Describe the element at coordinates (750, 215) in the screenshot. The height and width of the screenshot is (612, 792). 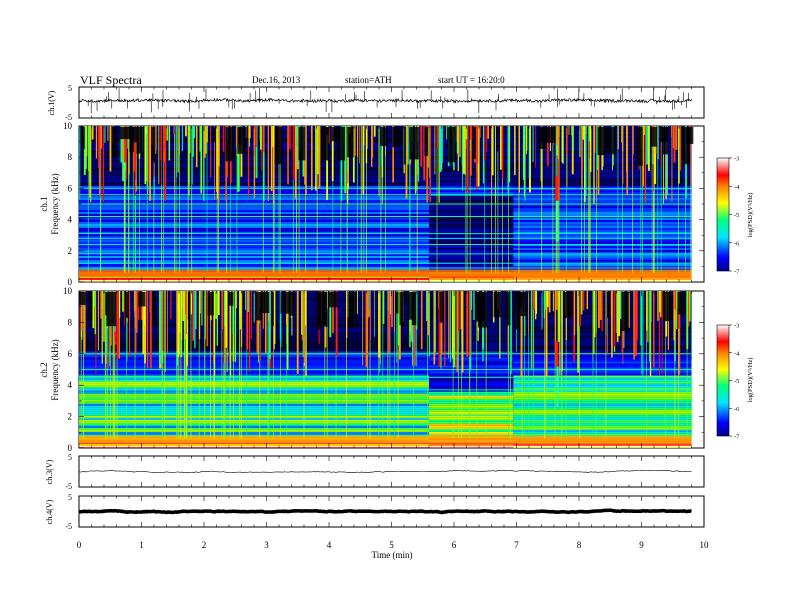
I see `ch1-colorbar-label: log(PSD)(V²/Hz)` at that location.